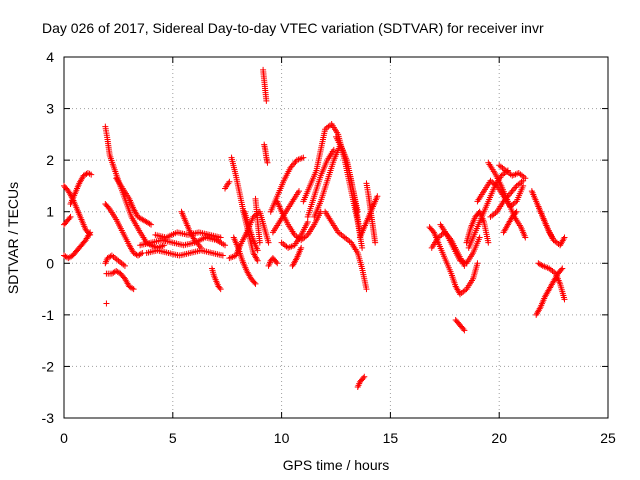 The height and width of the screenshot is (480, 640). I want to click on series-t1a, so click(135, 187).